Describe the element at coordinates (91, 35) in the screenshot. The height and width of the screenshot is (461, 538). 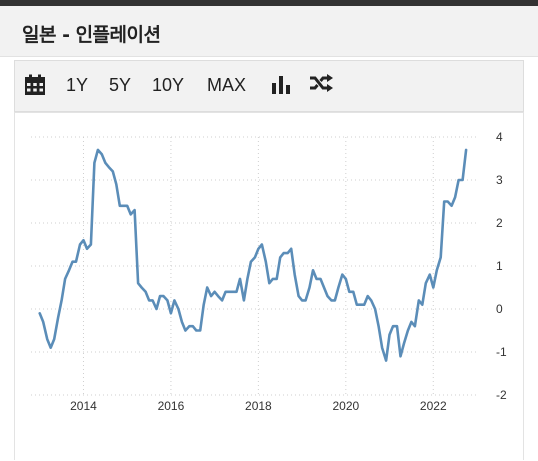
I see `page-title: 일본 - 인플레이션` at that location.